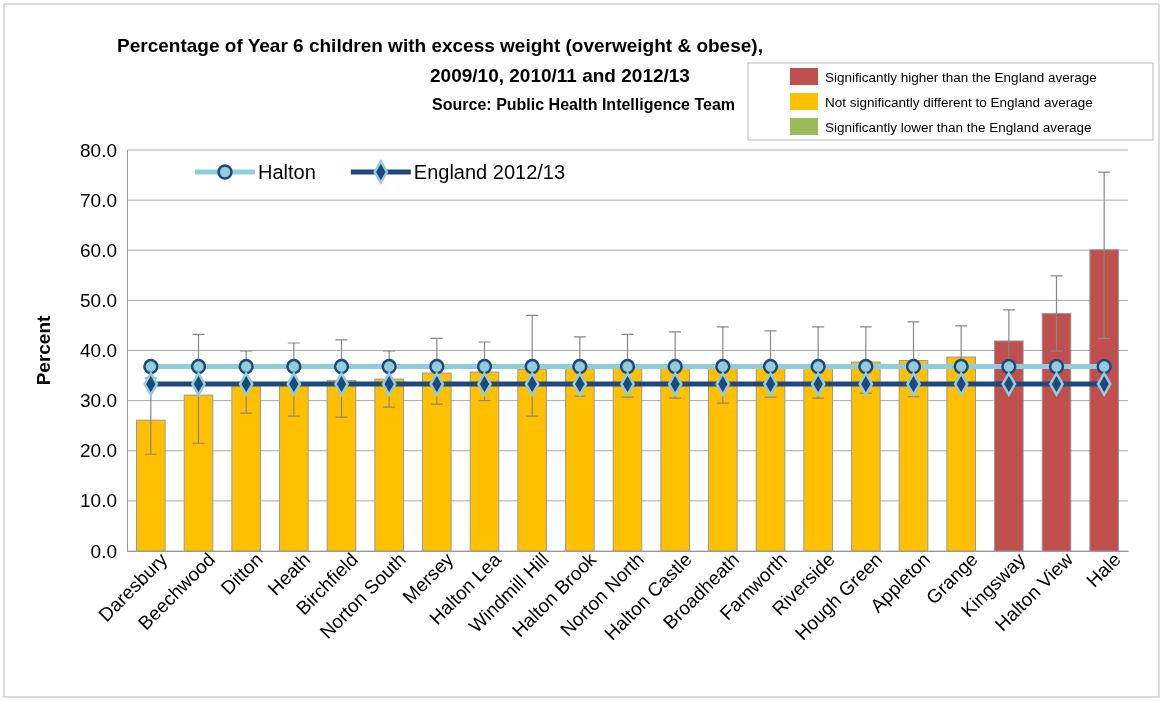  I want to click on chart-title: Percentage of Year 6 children with excess weight (overweight & obese),, so click(440, 45).